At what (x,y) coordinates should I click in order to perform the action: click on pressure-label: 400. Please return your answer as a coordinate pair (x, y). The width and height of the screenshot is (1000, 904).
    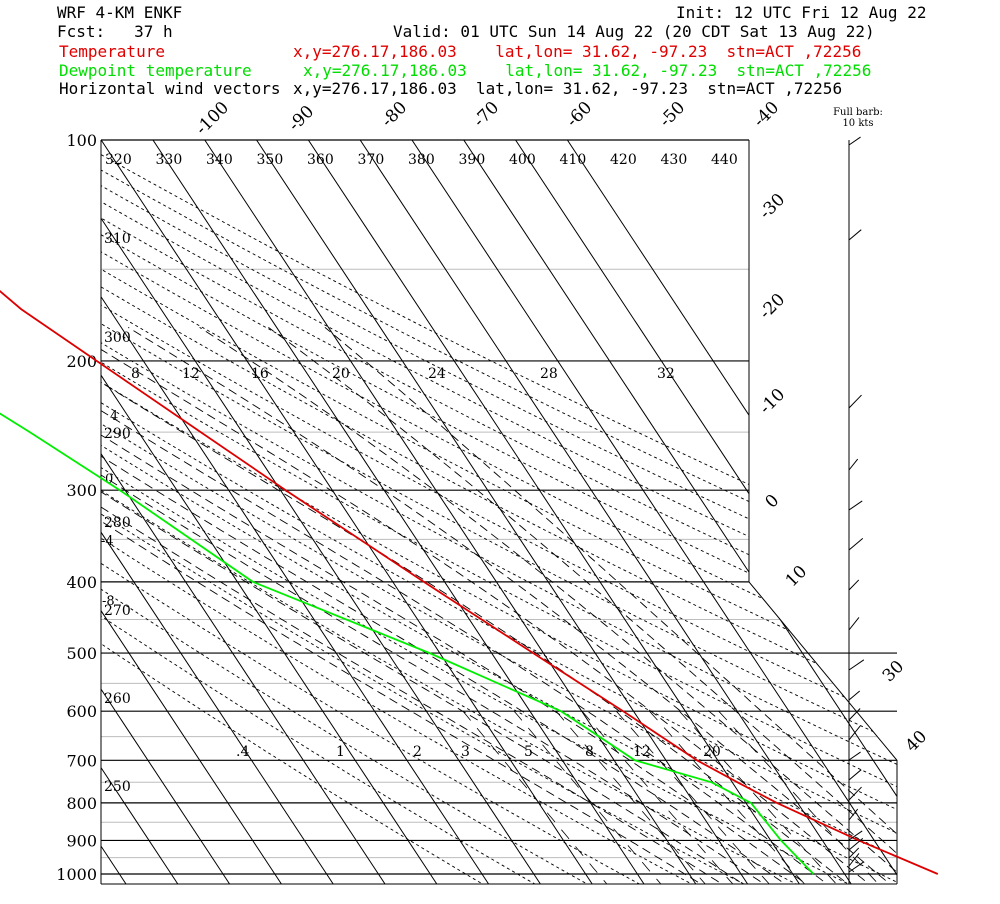
    Looking at the image, I should click on (81, 582).